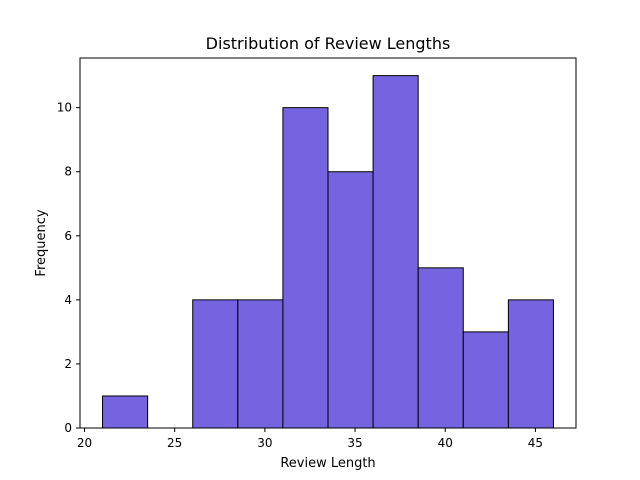 The height and width of the screenshot is (480, 640). Describe the element at coordinates (328, 43) in the screenshot. I see `chart-title: Distribution of Review Lengths` at that location.